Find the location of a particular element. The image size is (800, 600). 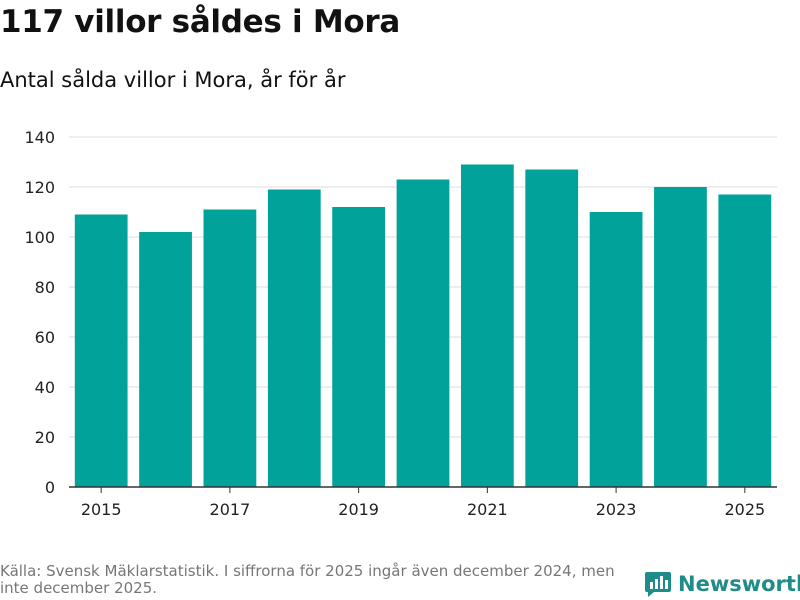

bar-2025 is located at coordinates (745, 340).